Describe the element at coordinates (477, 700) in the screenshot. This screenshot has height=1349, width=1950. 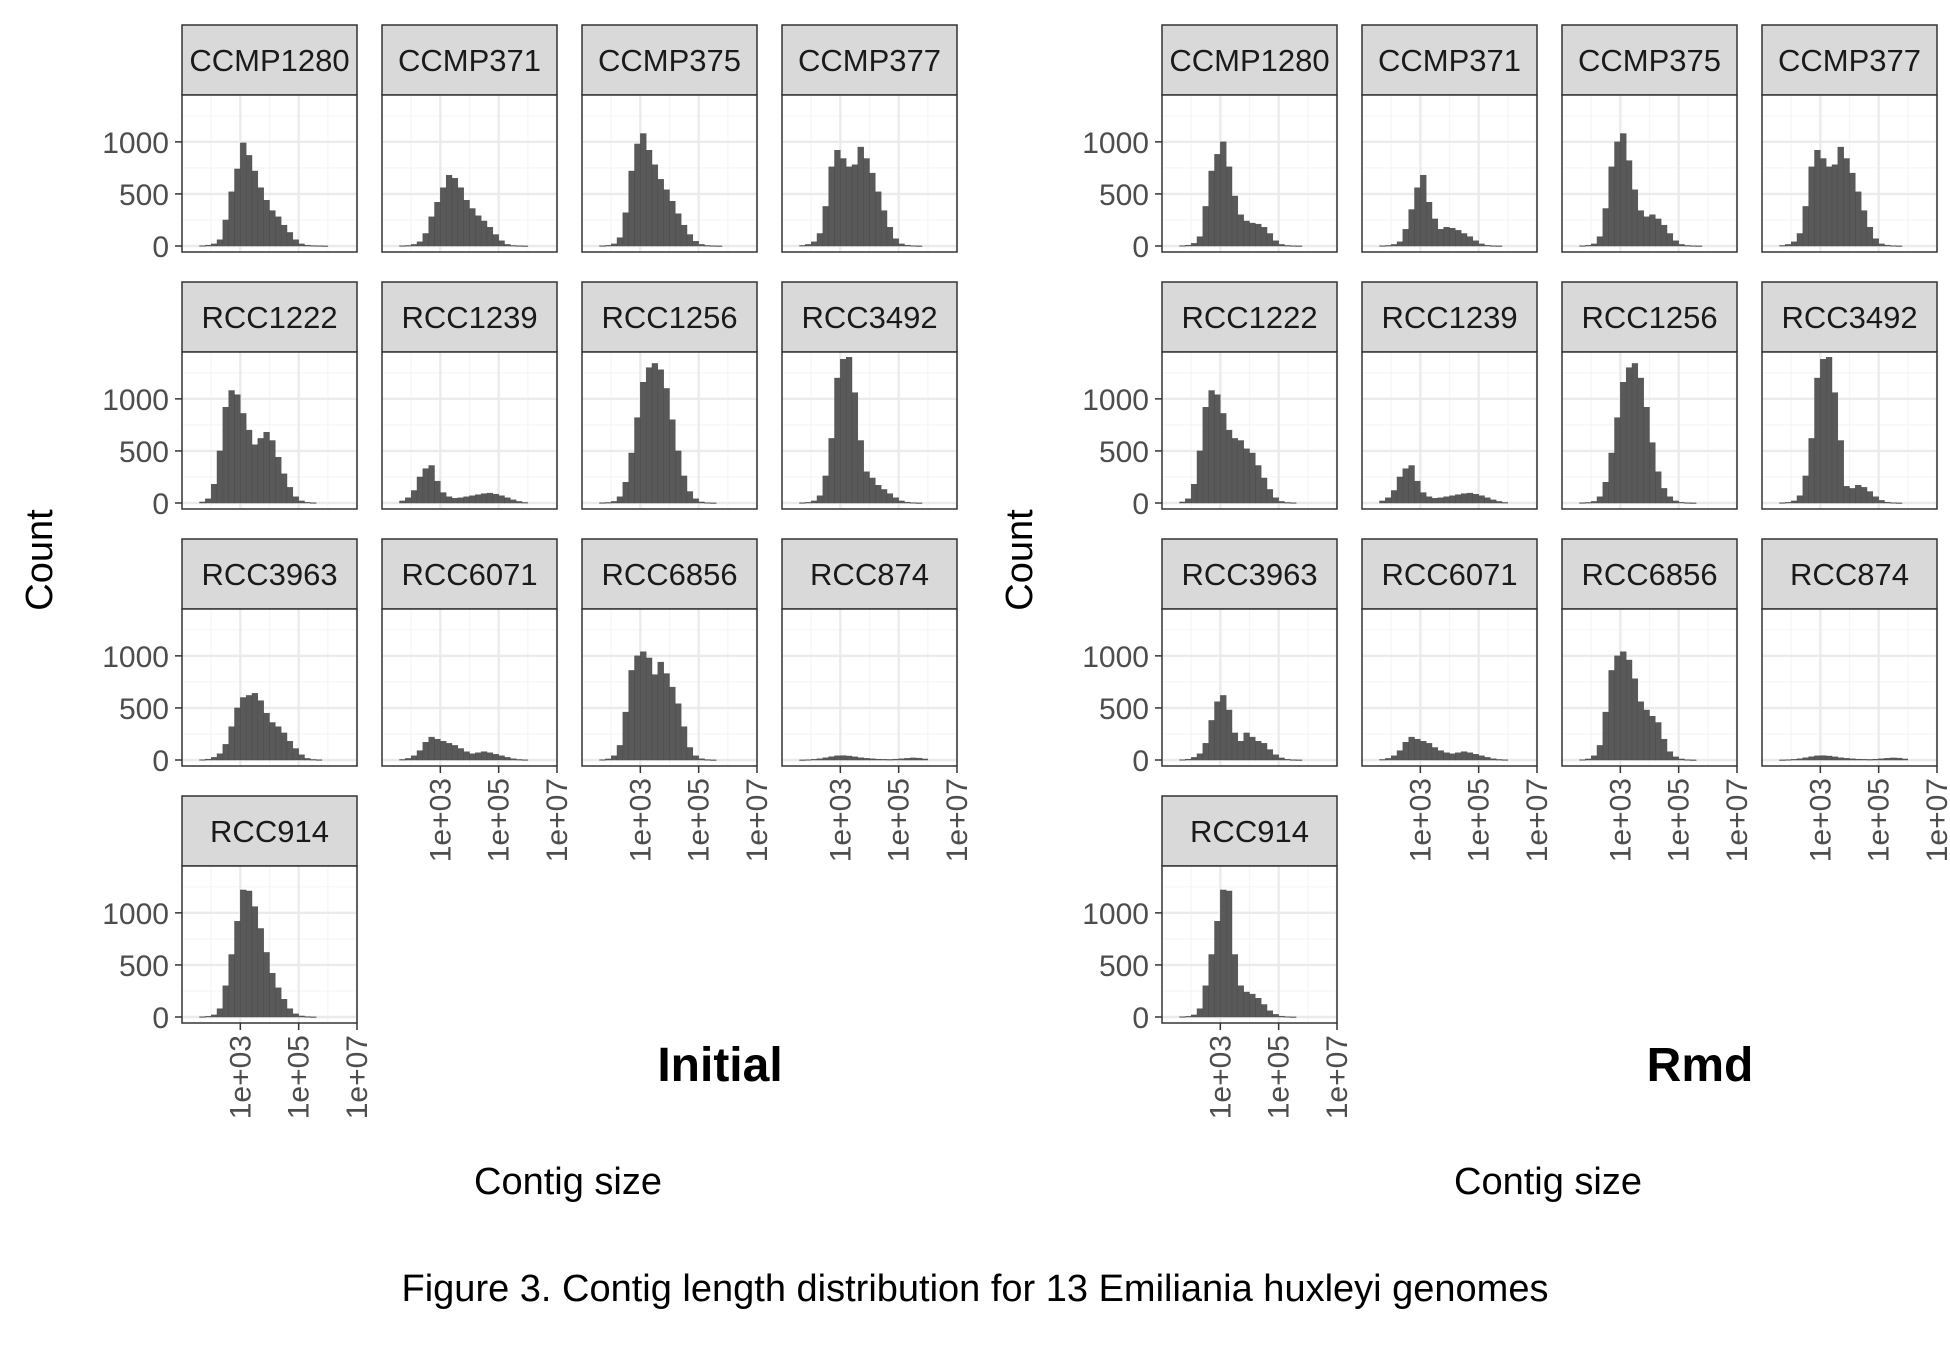
I see `facet-rcc6071: RCC6071 1e+03 1e+05 1e+07` at that location.